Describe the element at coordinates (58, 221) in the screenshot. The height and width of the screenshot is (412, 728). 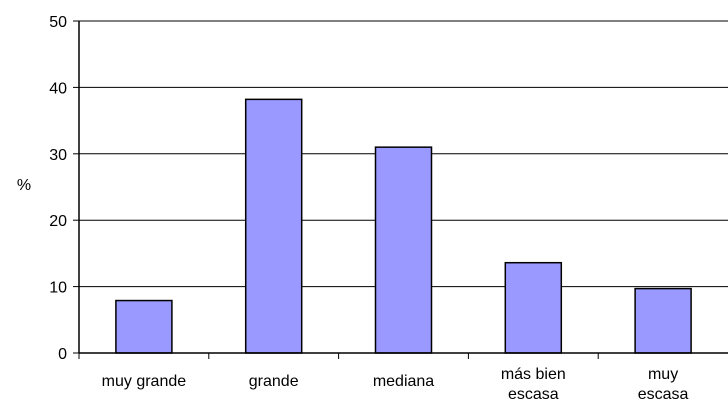
I see `y-tick-label: 20` at that location.